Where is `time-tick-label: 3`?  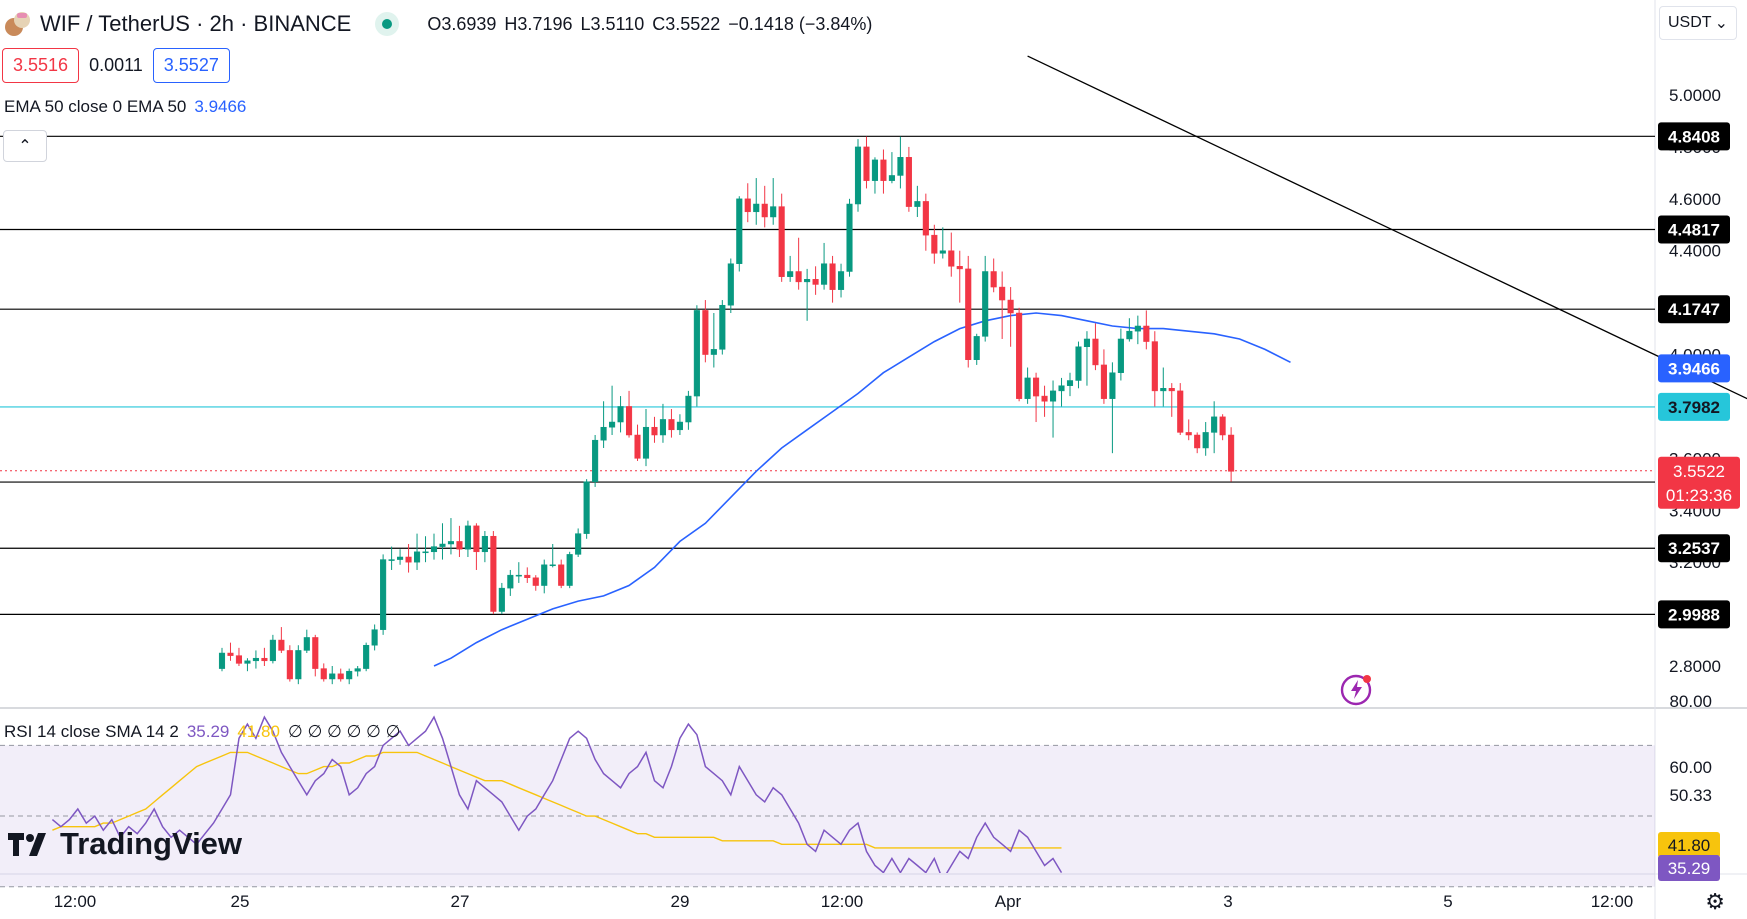
time-tick-label: 3 is located at coordinates (1227, 901).